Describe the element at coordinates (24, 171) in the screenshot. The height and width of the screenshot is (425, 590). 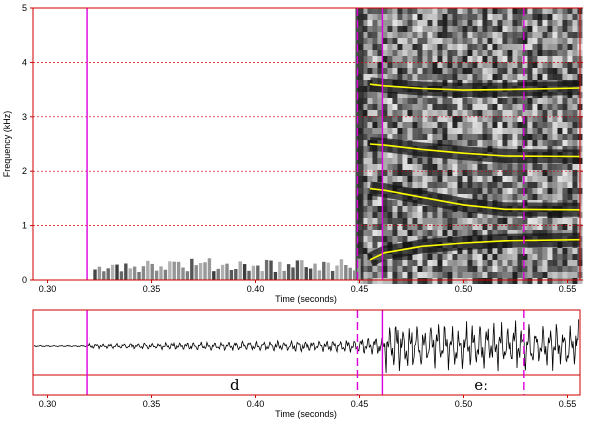
I see `freq-tick-label: 2` at that location.